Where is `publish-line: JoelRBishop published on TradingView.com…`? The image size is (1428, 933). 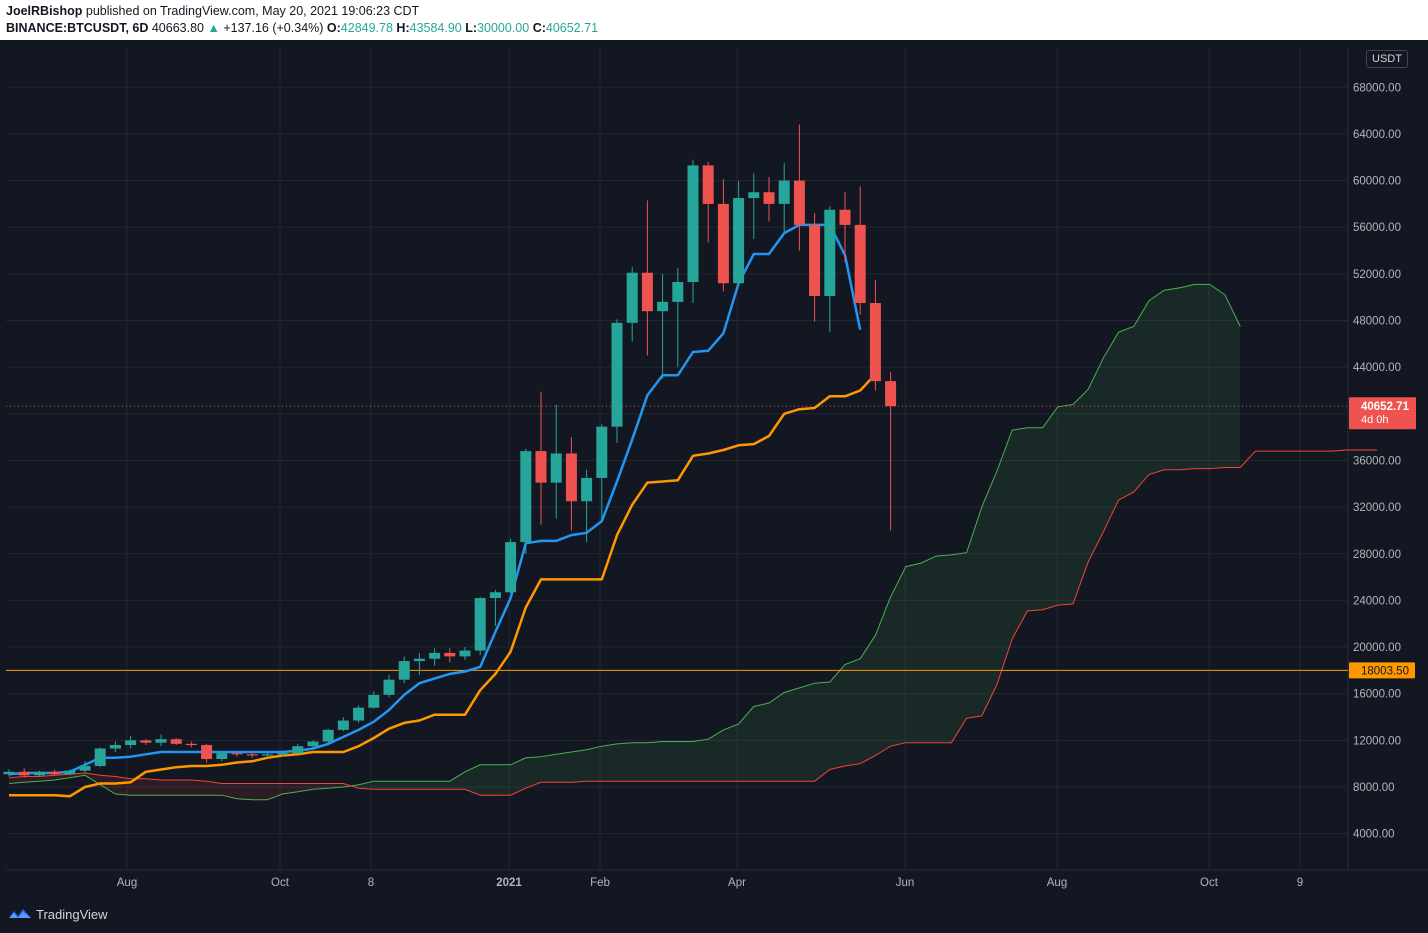
publish-line: JoelRBishop published on TradingView.com… is located at coordinates (302, 11).